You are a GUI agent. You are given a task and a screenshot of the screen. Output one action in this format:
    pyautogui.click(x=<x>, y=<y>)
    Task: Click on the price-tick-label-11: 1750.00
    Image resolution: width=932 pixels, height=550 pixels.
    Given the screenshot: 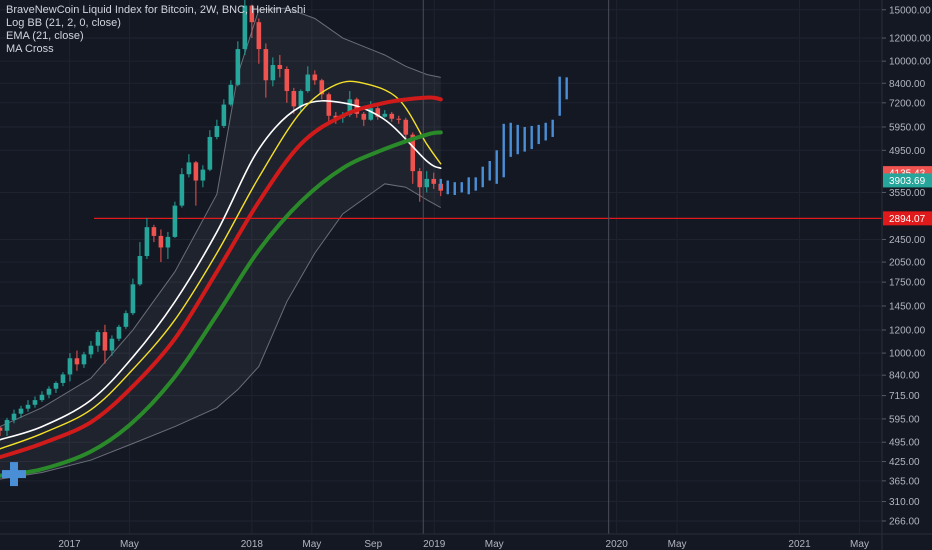 What is the action you would take?
    pyautogui.click(x=907, y=283)
    